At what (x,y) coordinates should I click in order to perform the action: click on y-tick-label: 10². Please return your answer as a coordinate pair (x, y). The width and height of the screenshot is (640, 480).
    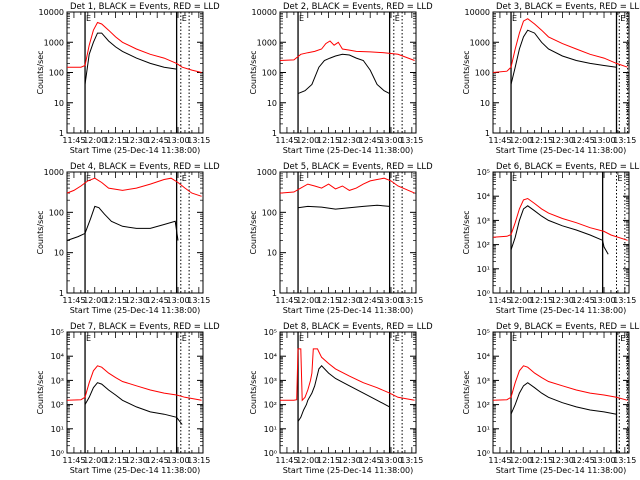
    Looking at the image, I should click on (483, 405).